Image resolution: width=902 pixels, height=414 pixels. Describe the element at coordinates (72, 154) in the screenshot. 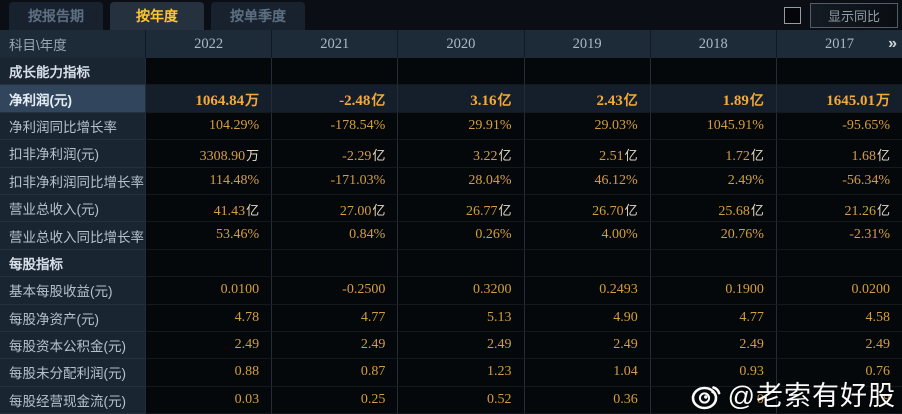

I see `row-label: 扣非净利润(元)` at that location.